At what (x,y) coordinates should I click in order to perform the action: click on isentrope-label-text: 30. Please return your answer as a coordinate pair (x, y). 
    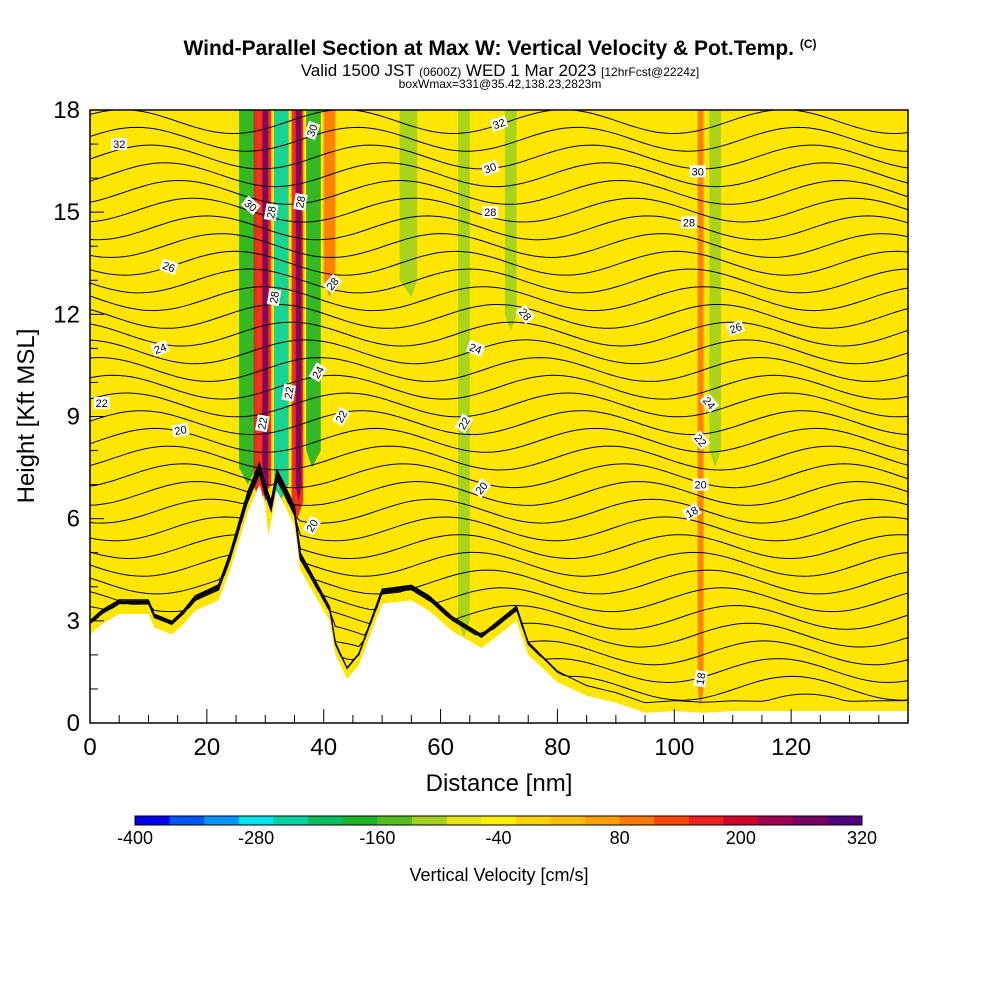
    Looking at the image, I should click on (312, 131).